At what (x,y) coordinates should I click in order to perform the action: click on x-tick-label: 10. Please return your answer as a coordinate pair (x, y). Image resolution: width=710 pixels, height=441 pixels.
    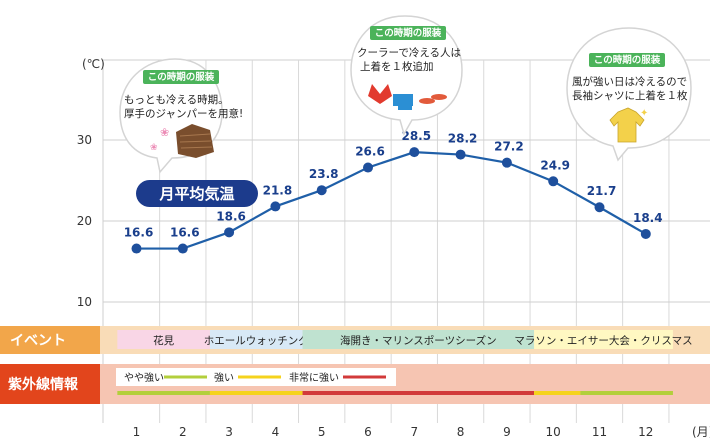
    Looking at the image, I should click on (553, 432).